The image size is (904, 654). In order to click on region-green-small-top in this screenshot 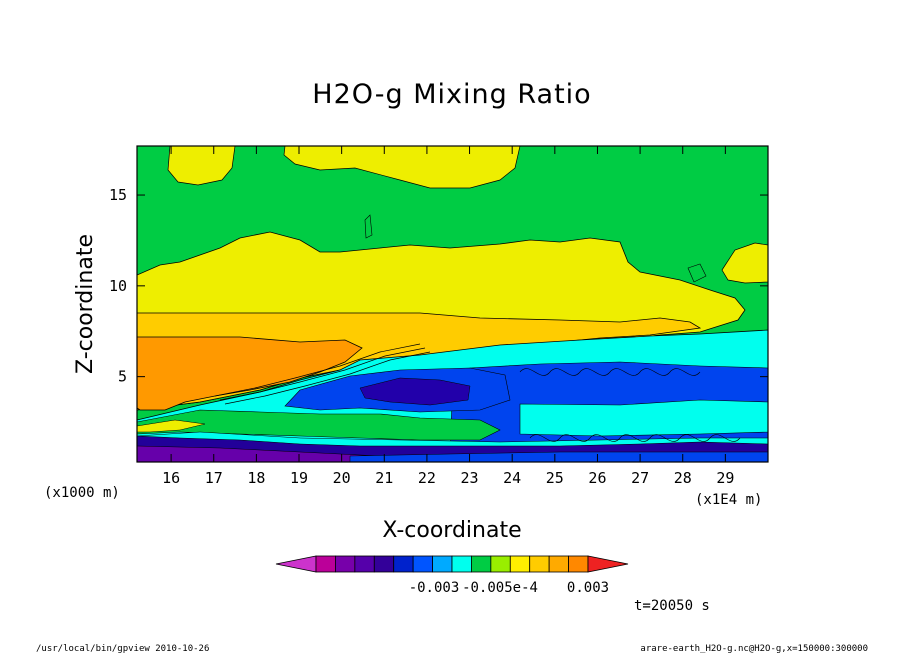, I will do `click(535, 248)`.